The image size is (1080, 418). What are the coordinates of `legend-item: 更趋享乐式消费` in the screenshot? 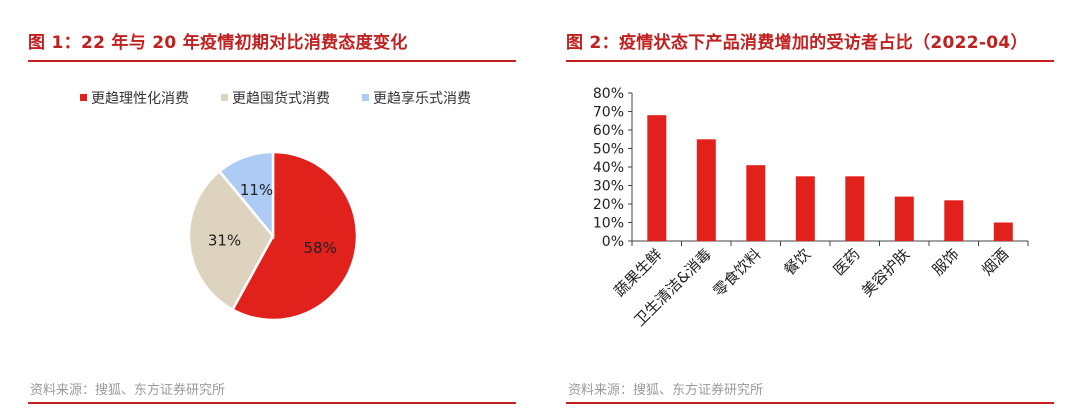 It's located at (416, 98).